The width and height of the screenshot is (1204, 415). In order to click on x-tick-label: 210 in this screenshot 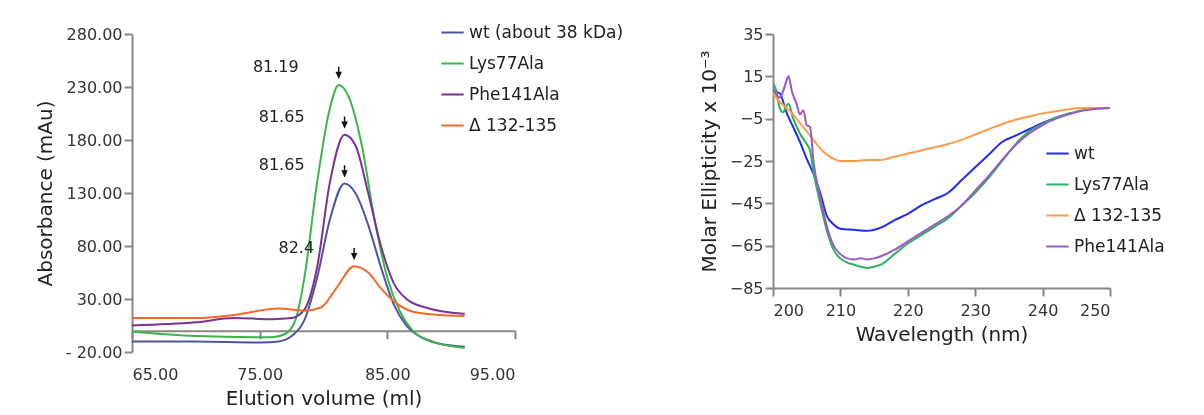, I will do `click(841, 310)`.